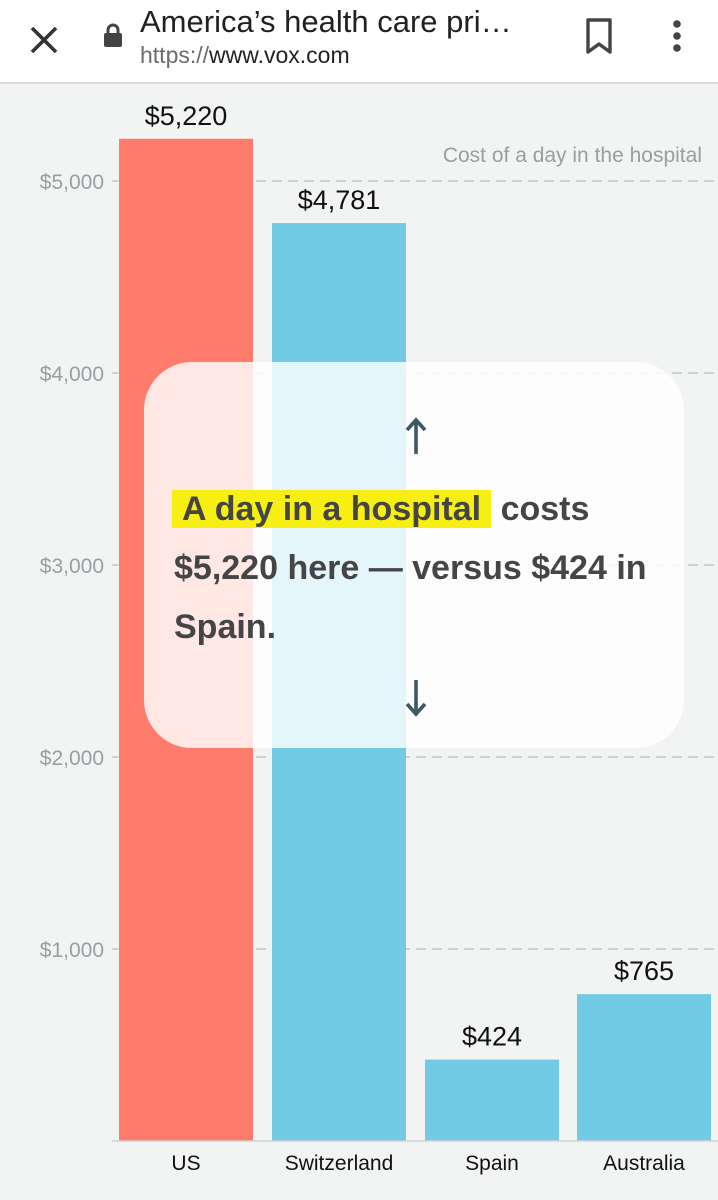 The image size is (718, 1200). Describe the element at coordinates (72, 374) in the screenshot. I see `y-tick-label: $4,000` at that location.